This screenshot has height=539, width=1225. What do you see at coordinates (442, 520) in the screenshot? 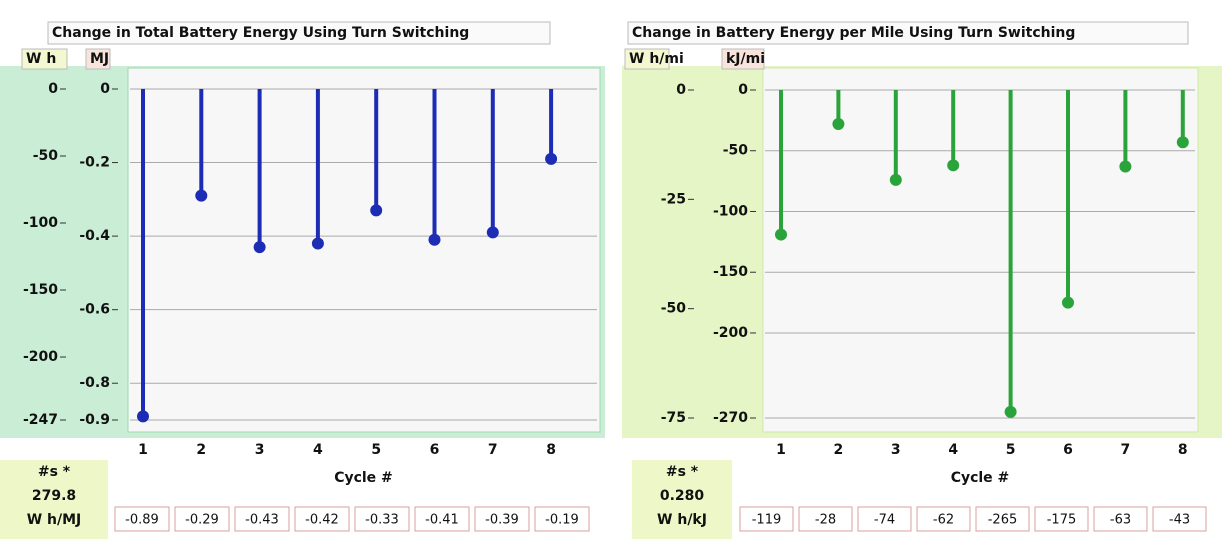
I see `value-label: -0.41` at bounding box center [442, 520].